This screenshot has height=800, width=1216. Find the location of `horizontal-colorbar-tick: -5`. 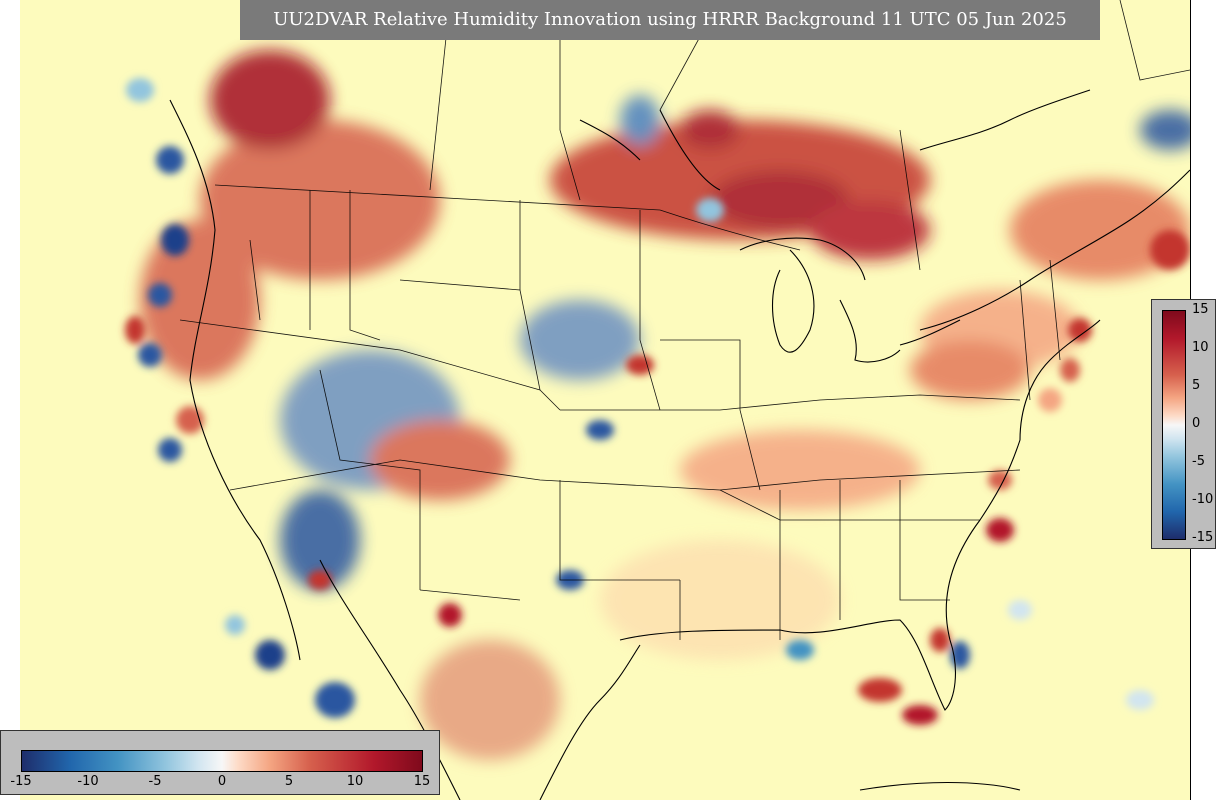

horizontal-colorbar-tick: -5 is located at coordinates (155, 781).